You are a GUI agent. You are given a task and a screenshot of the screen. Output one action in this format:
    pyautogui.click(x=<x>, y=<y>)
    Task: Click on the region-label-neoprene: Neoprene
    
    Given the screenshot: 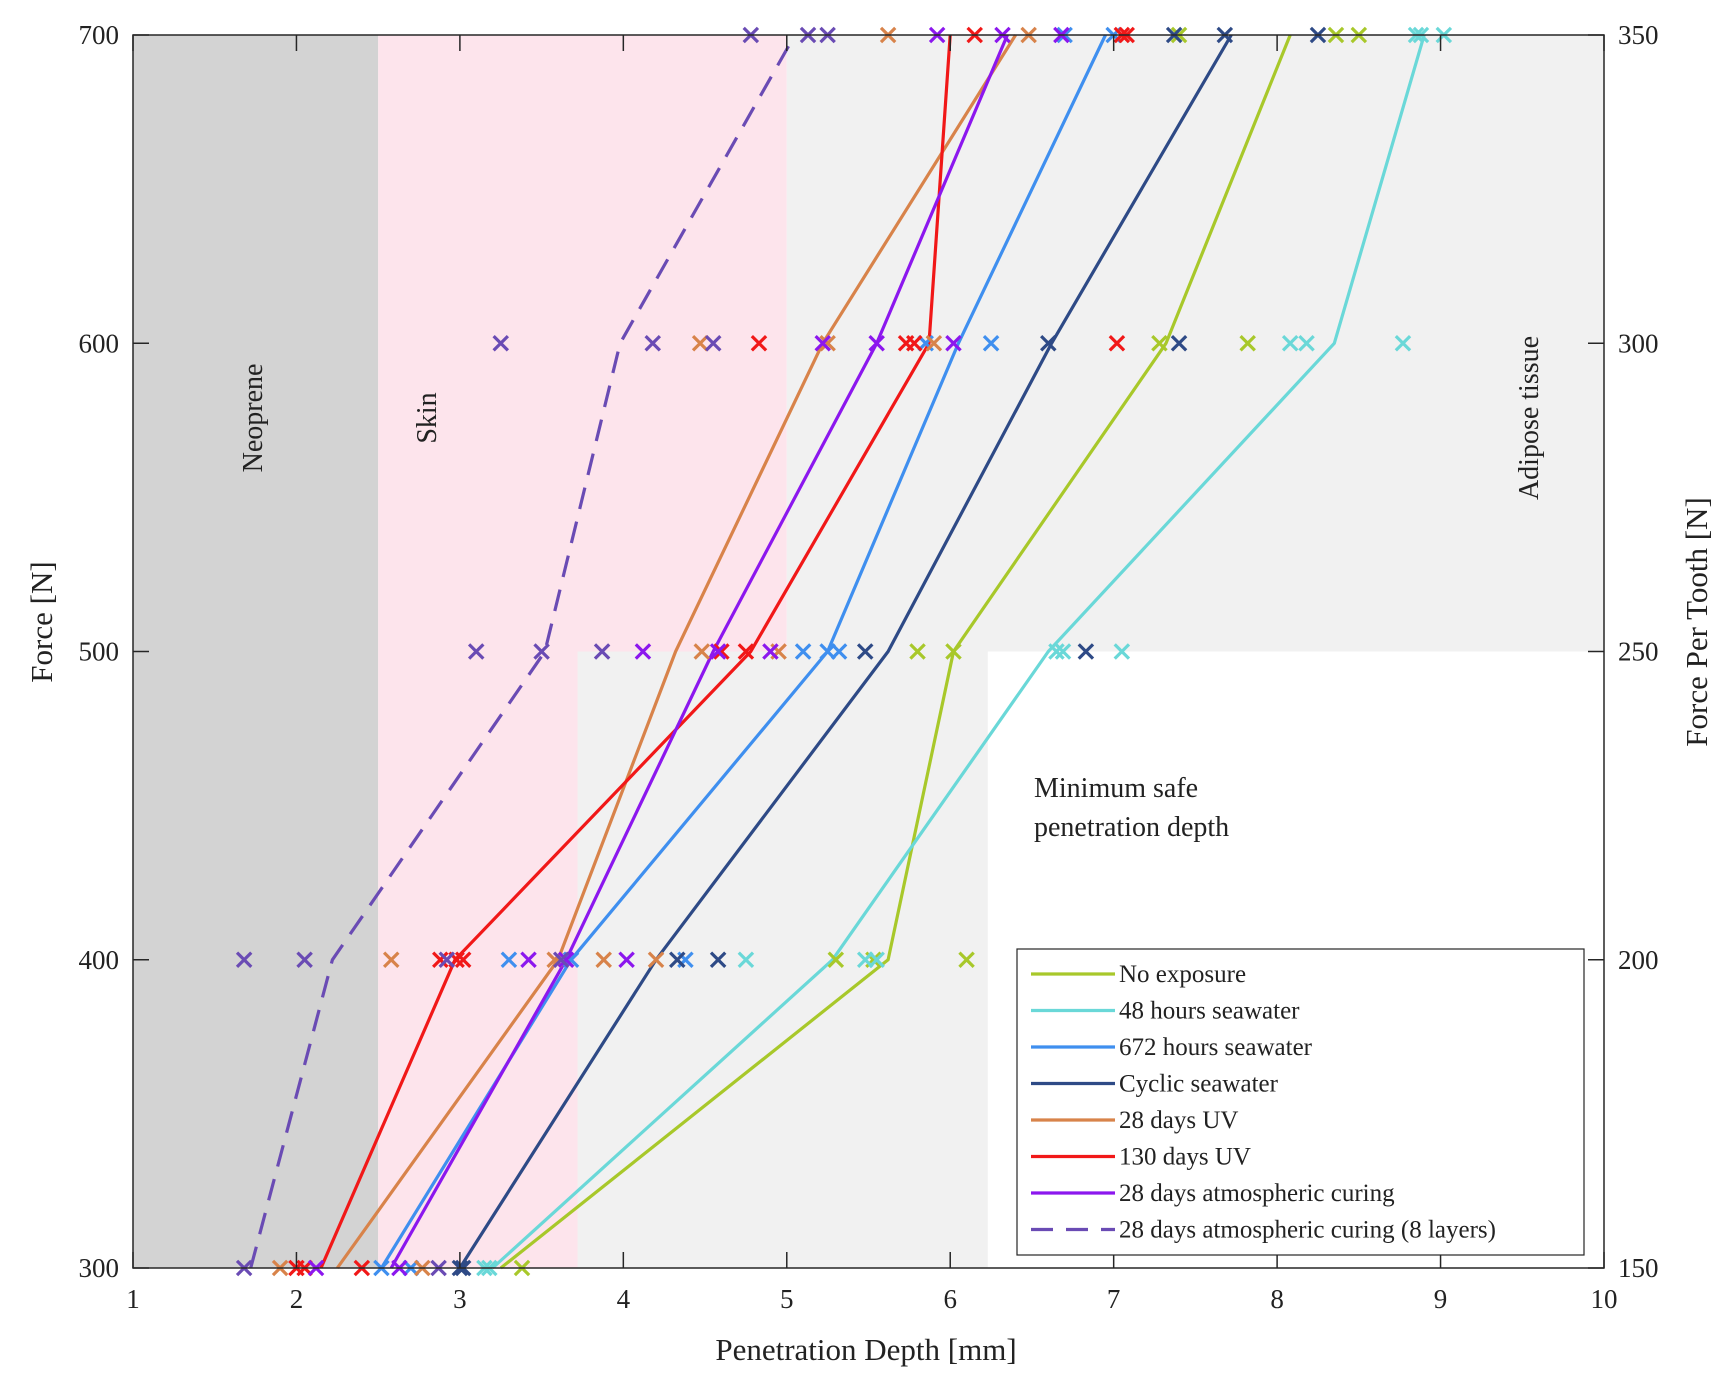 What is the action you would take?
    pyautogui.click(x=253, y=418)
    